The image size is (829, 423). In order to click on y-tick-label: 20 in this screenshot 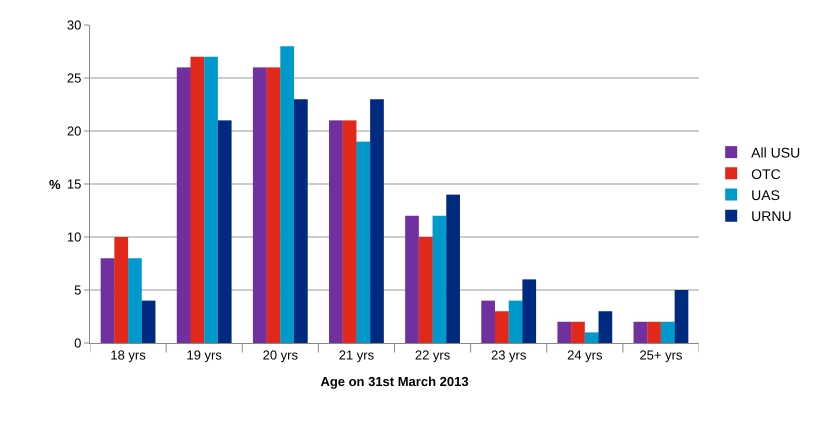, I will do `click(74, 131)`.